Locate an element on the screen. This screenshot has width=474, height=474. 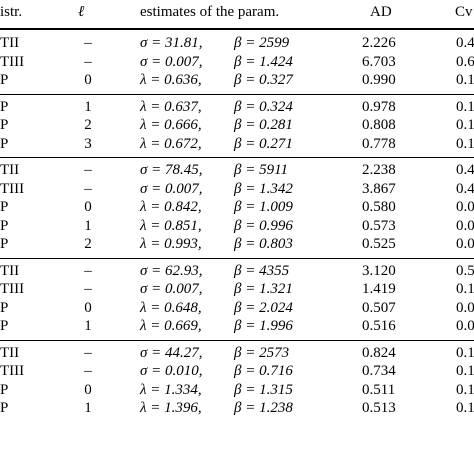
cell-param-1: σ = 78.45, is located at coordinates (171, 170).